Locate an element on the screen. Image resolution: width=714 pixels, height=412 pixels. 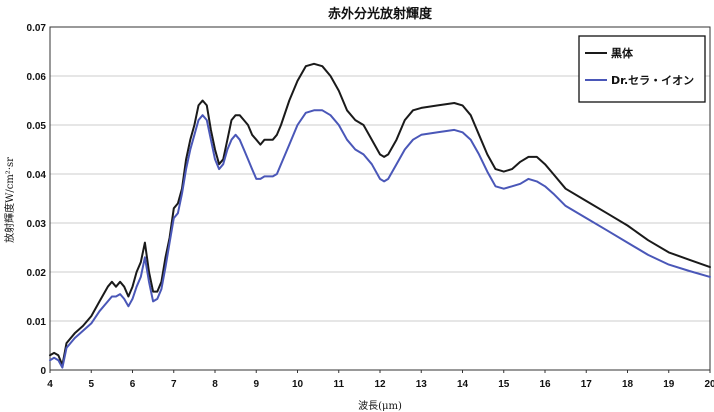
legend-label-blackbody: 黒体 is located at coordinates (622, 53).